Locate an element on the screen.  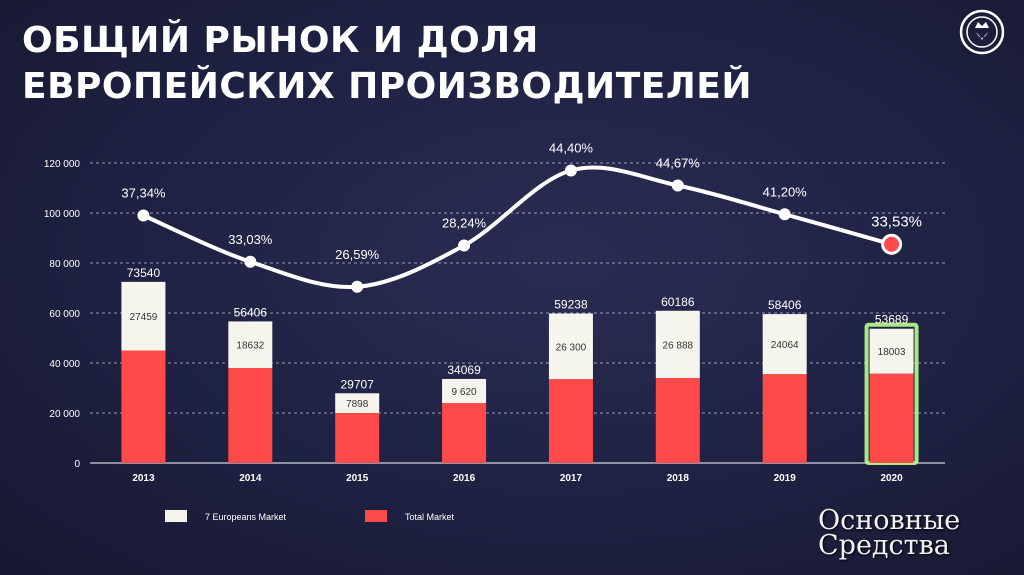
segment-value-label: 18632 is located at coordinates (250, 346).